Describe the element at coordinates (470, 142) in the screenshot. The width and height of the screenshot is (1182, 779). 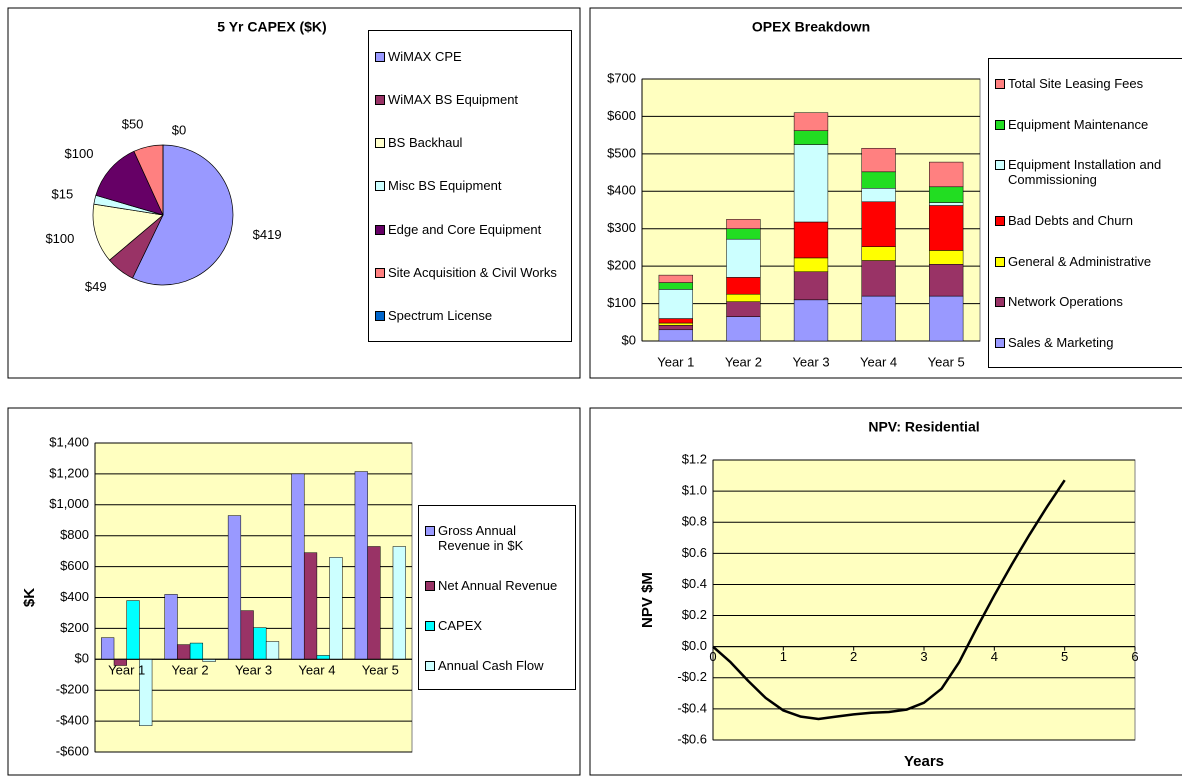
I see `legend-item: BS Backhaul` at that location.